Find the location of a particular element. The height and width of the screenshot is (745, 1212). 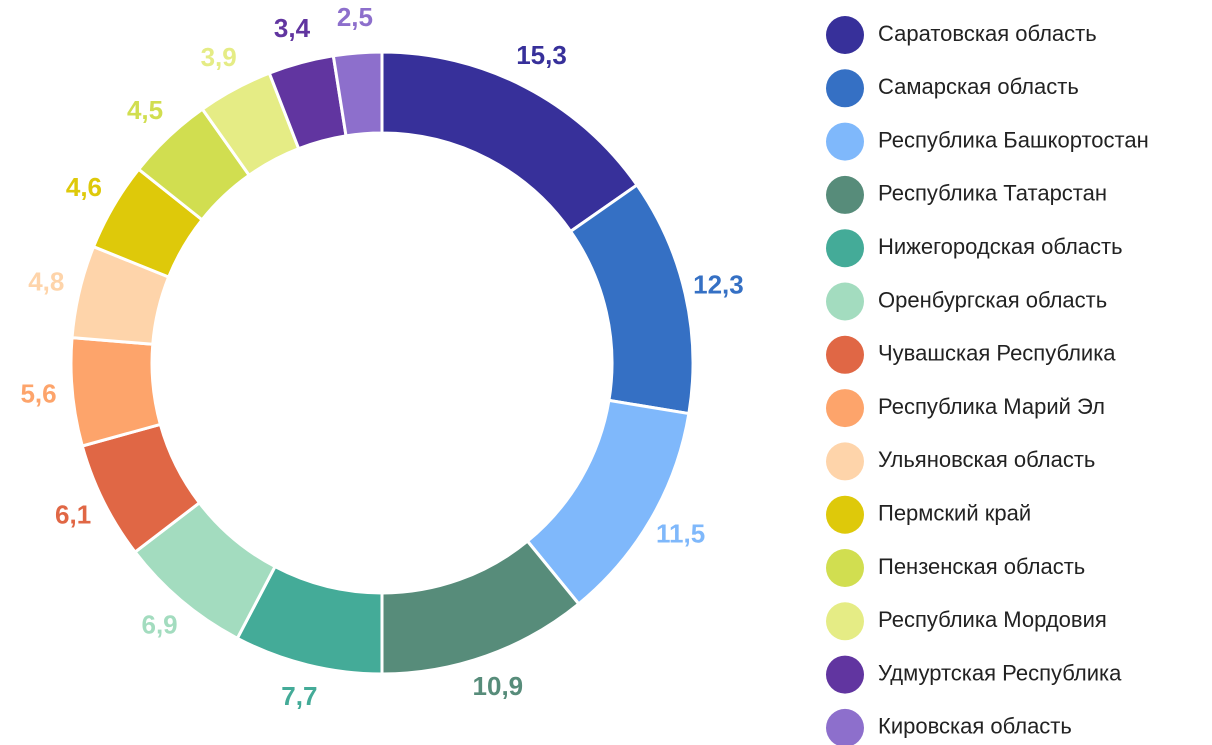

value-label: 6,1 is located at coordinates (73, 515).